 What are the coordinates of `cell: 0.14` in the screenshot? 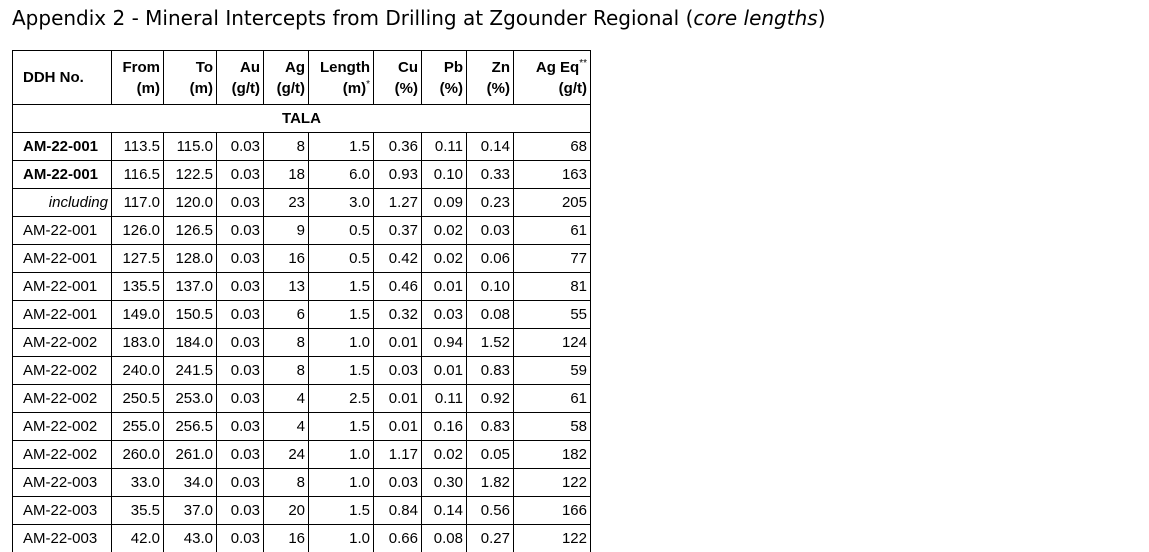 It's located at (490, 146).